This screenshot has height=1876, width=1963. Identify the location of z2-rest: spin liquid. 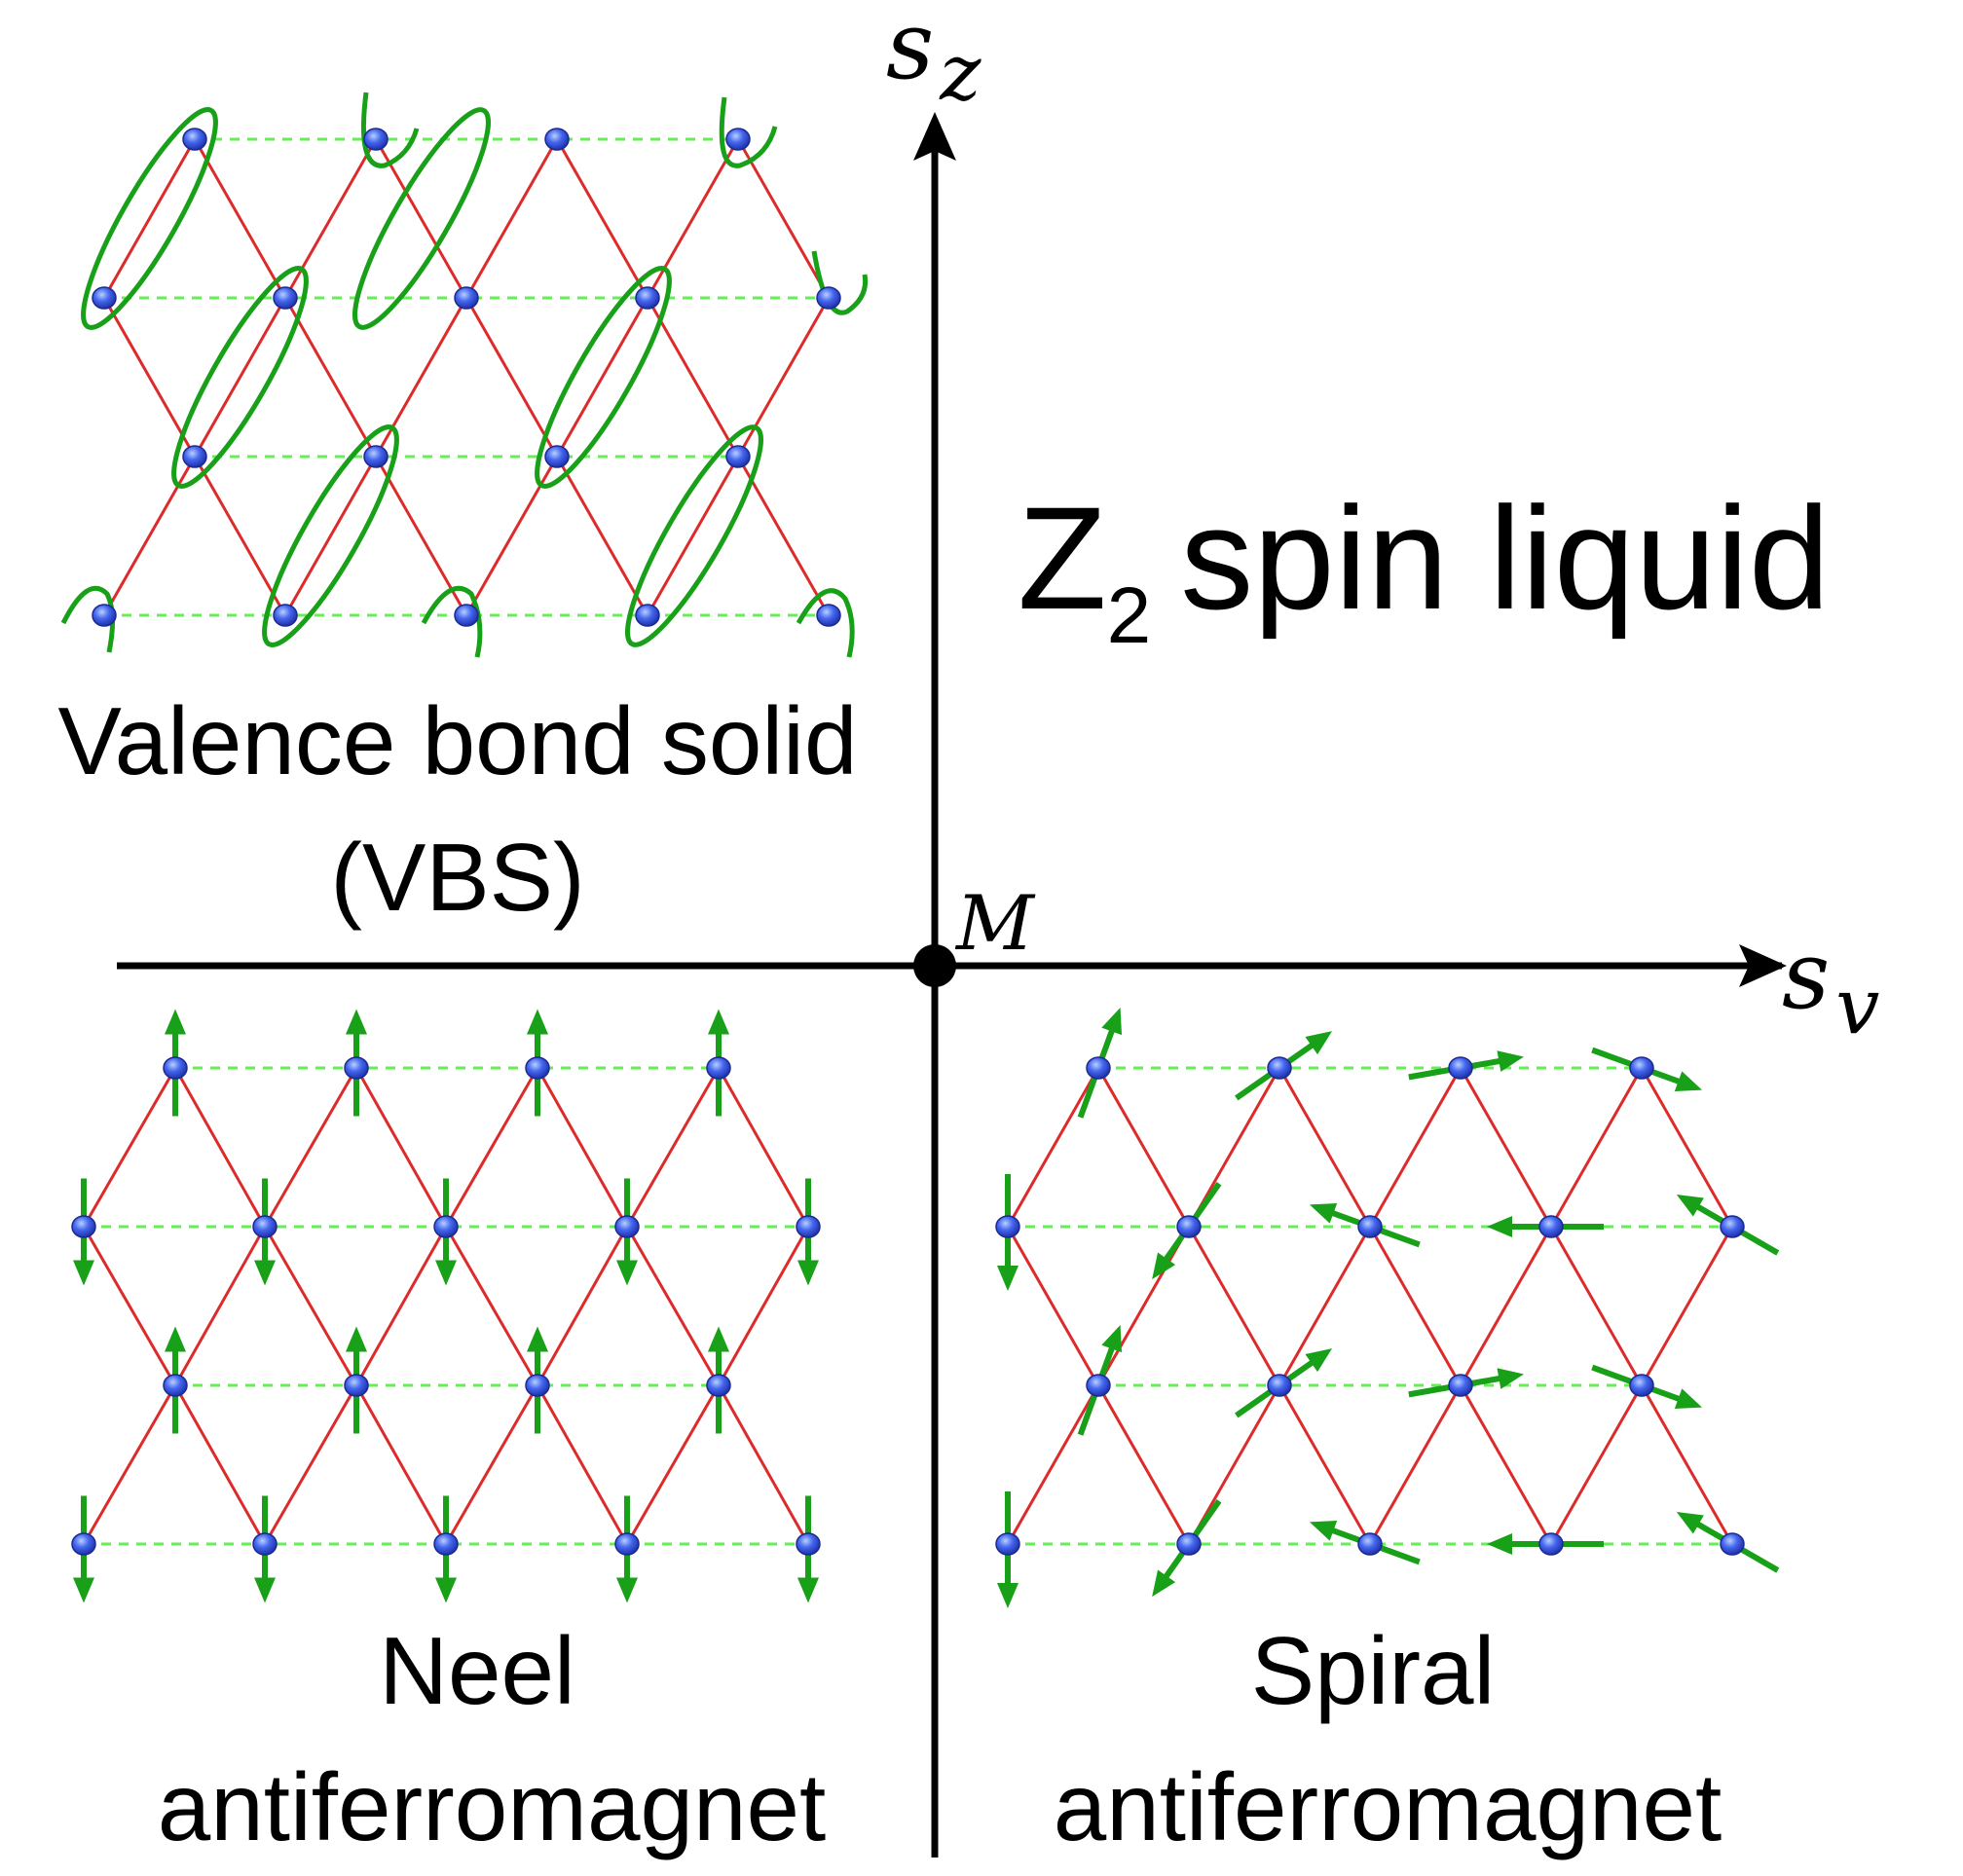
(1505, 558).